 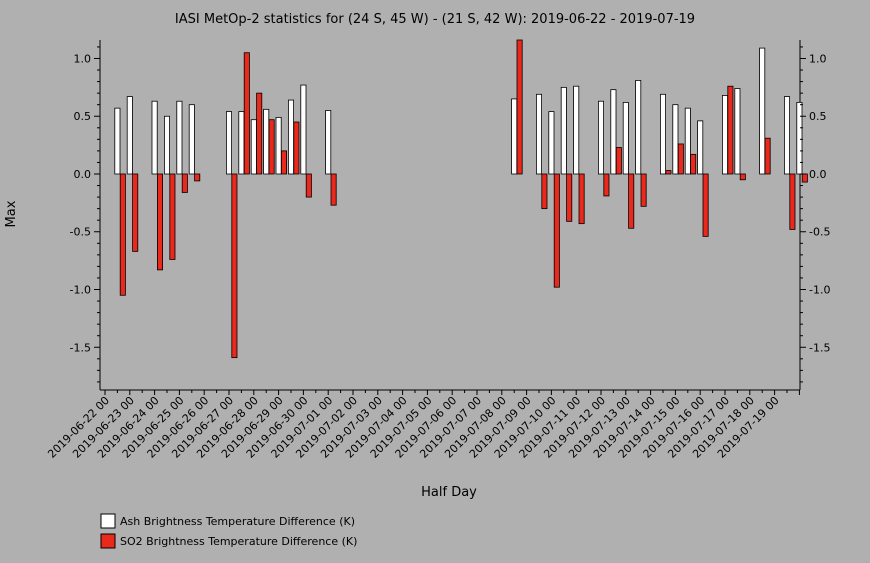 I want to click on y-tick-label-right: 0.0, so click(x=818, y=174).